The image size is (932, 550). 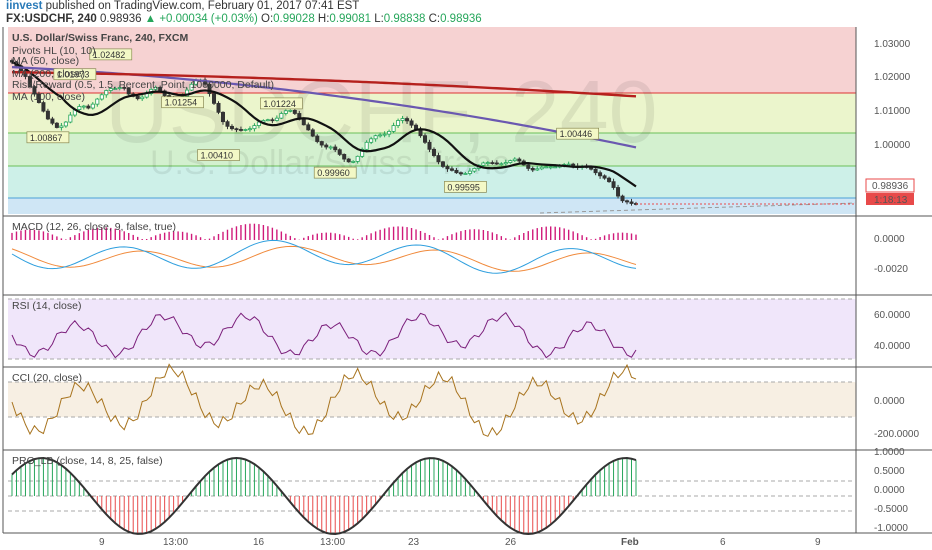 I want to click on pivot-high-label: 1.01254, so click(x=181, y=103).